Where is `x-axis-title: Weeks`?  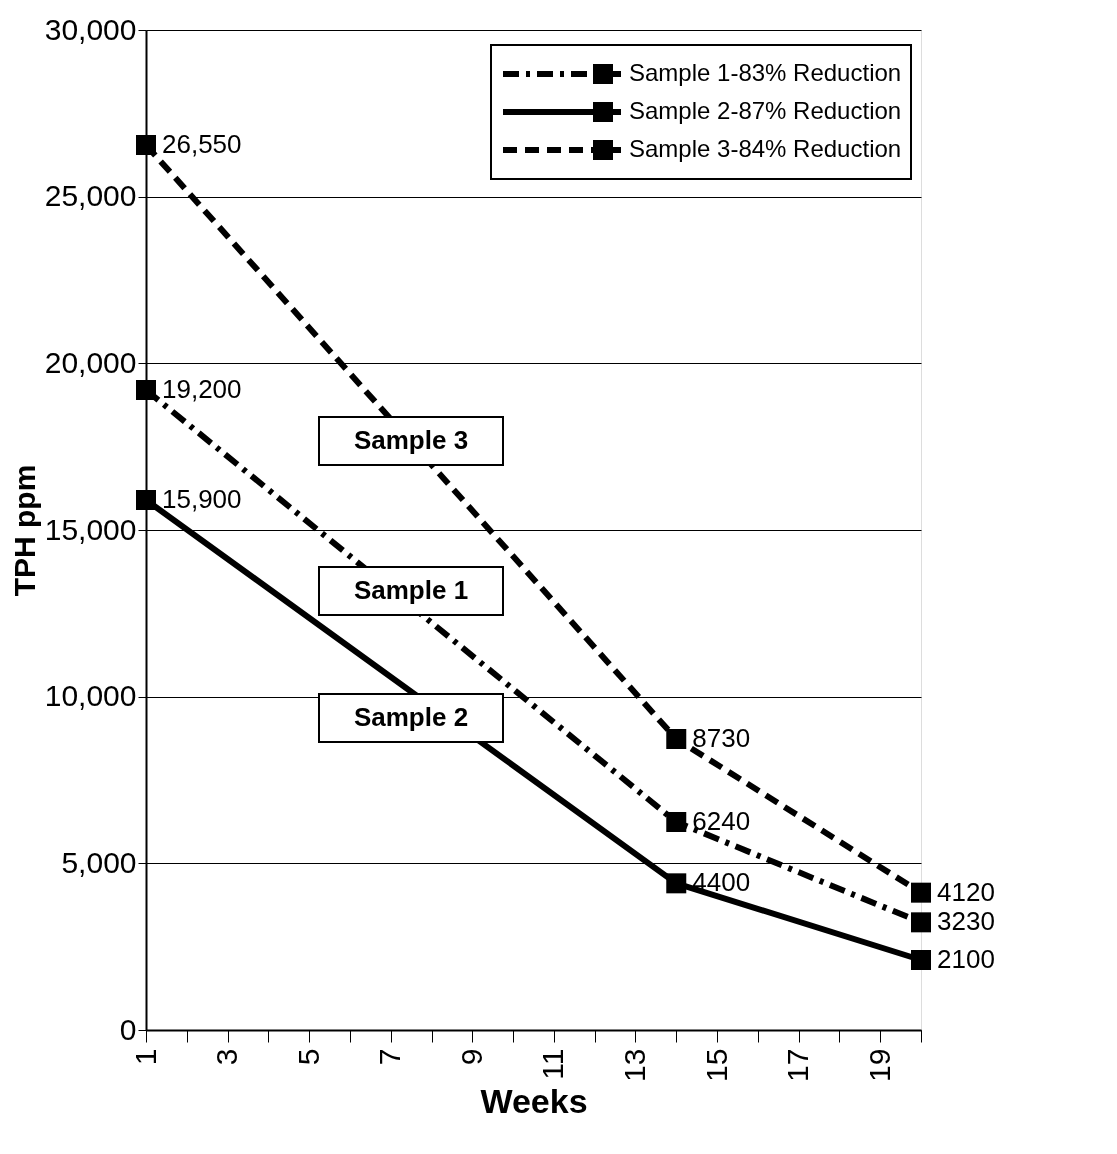
x-axis-title: Weeks is located at coordinates (534, 1100).